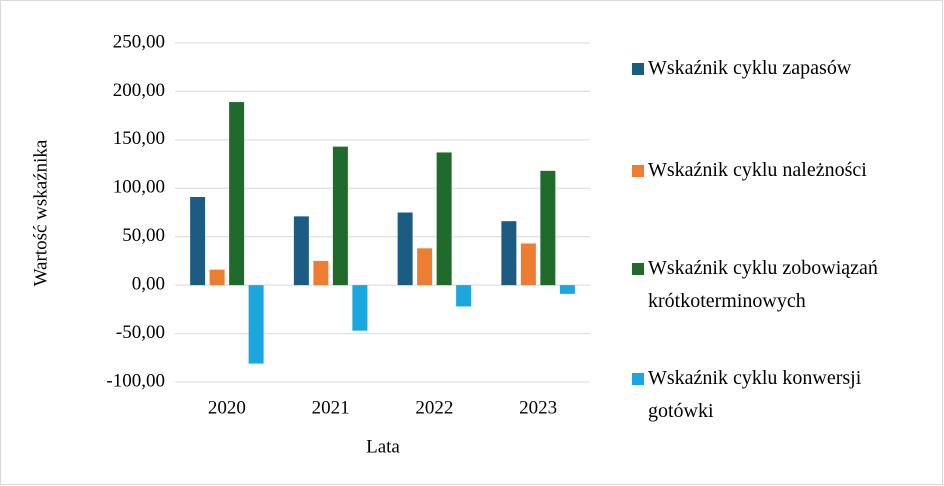 Image resolution: width=944 pixels, height=486 pixels. I want to click on x-axis-title: Lata, so click(383, 446).